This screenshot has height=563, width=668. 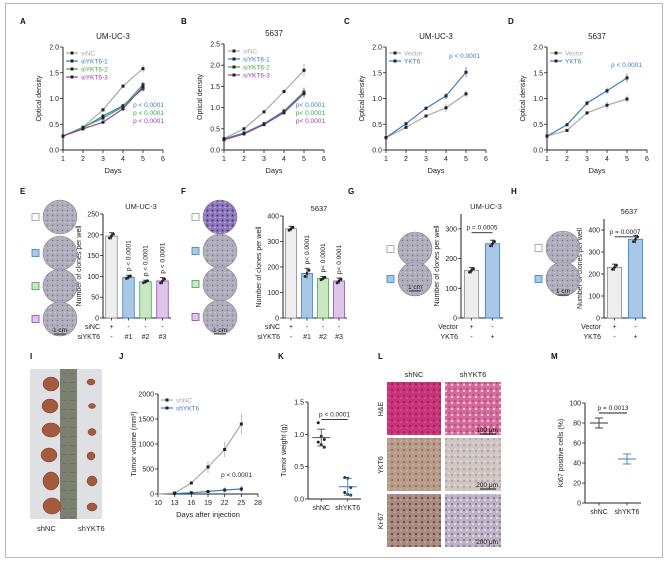 I want to click on legend-label: Vector, so click(x=574, y=54).